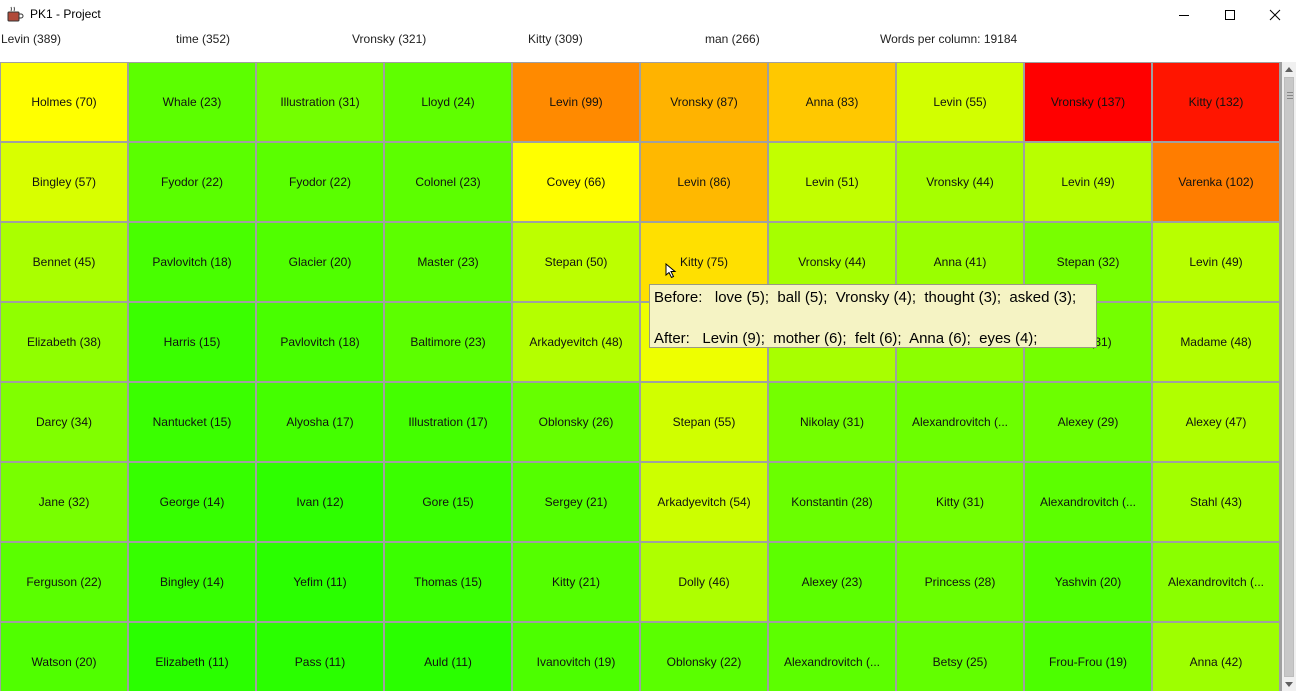 The height and width of the screenshot is (691, 1296). What do you see at coordinates (448, 102) in the screenshot?
I see `heatmap-cell: Lloyd (24)` at bounding box center [448, 102].